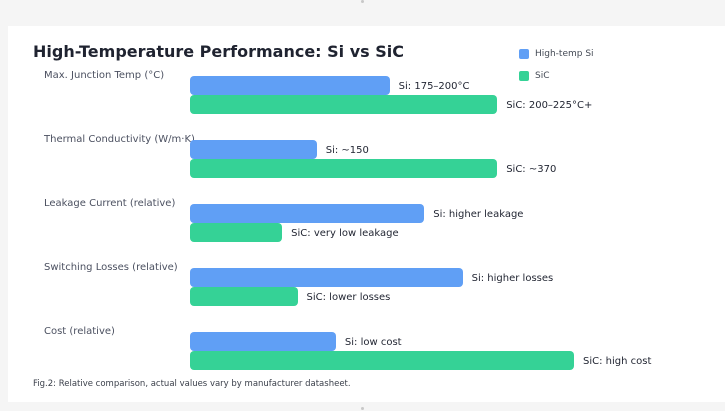 The image size is (725, 411). I want to click on data-label-si: Si: ~150, so click(347, 150).